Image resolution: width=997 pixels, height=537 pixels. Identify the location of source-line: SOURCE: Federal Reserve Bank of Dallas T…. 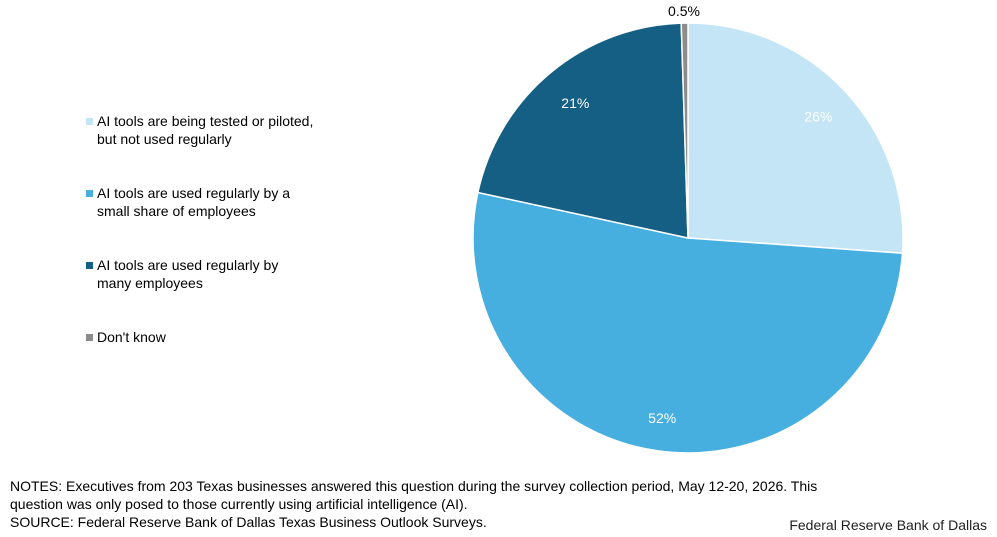
(248, 522).